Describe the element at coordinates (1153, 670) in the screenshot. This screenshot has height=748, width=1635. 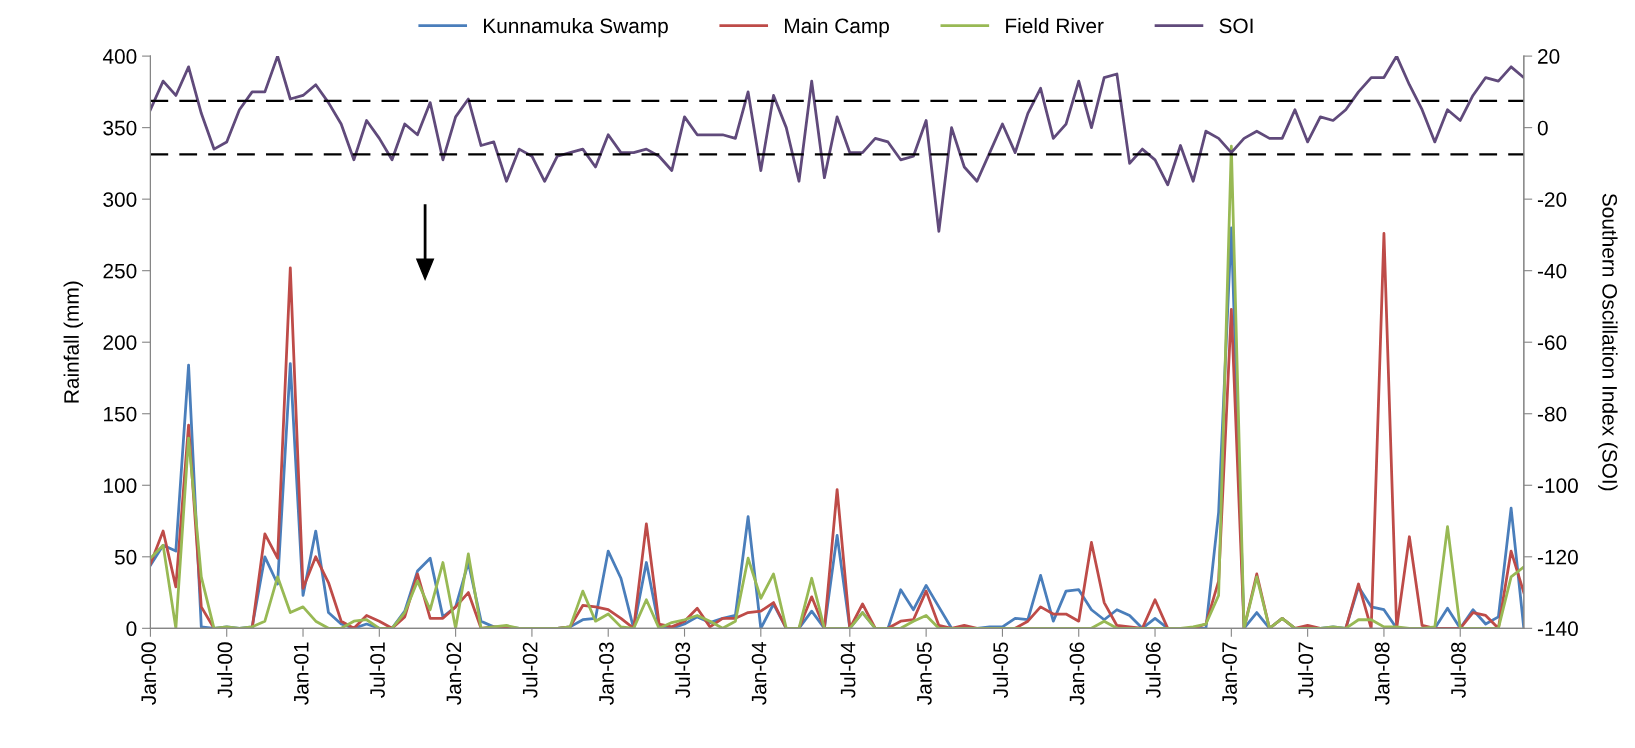
I see `x-tick-label: Jul-06` at that location.